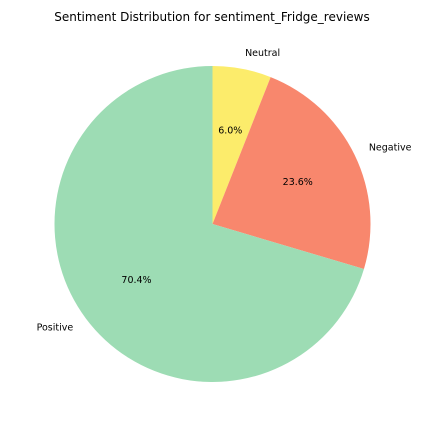  What do you see at coordinates (241, 145) in the screenshot?
I see `pie-slice-neutral` at bounding box center [241, 145].